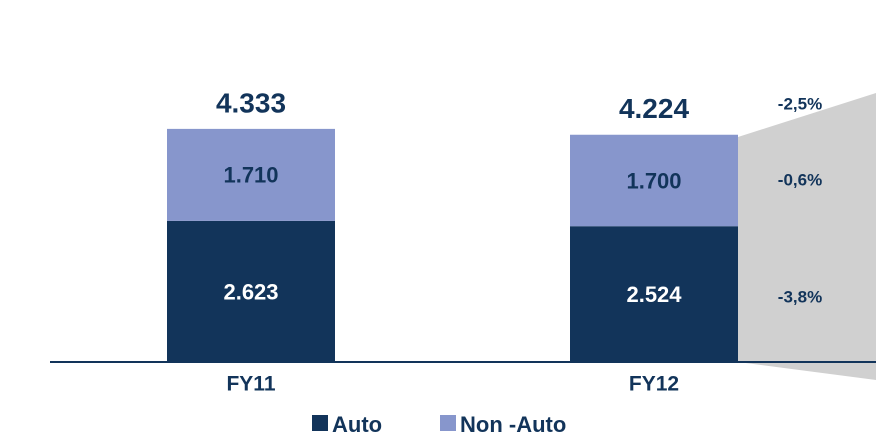  What do you see at coordinates (800, 103) in the screenshot?
I see `change-label: -2,5%` at bounding box center [800, 103].